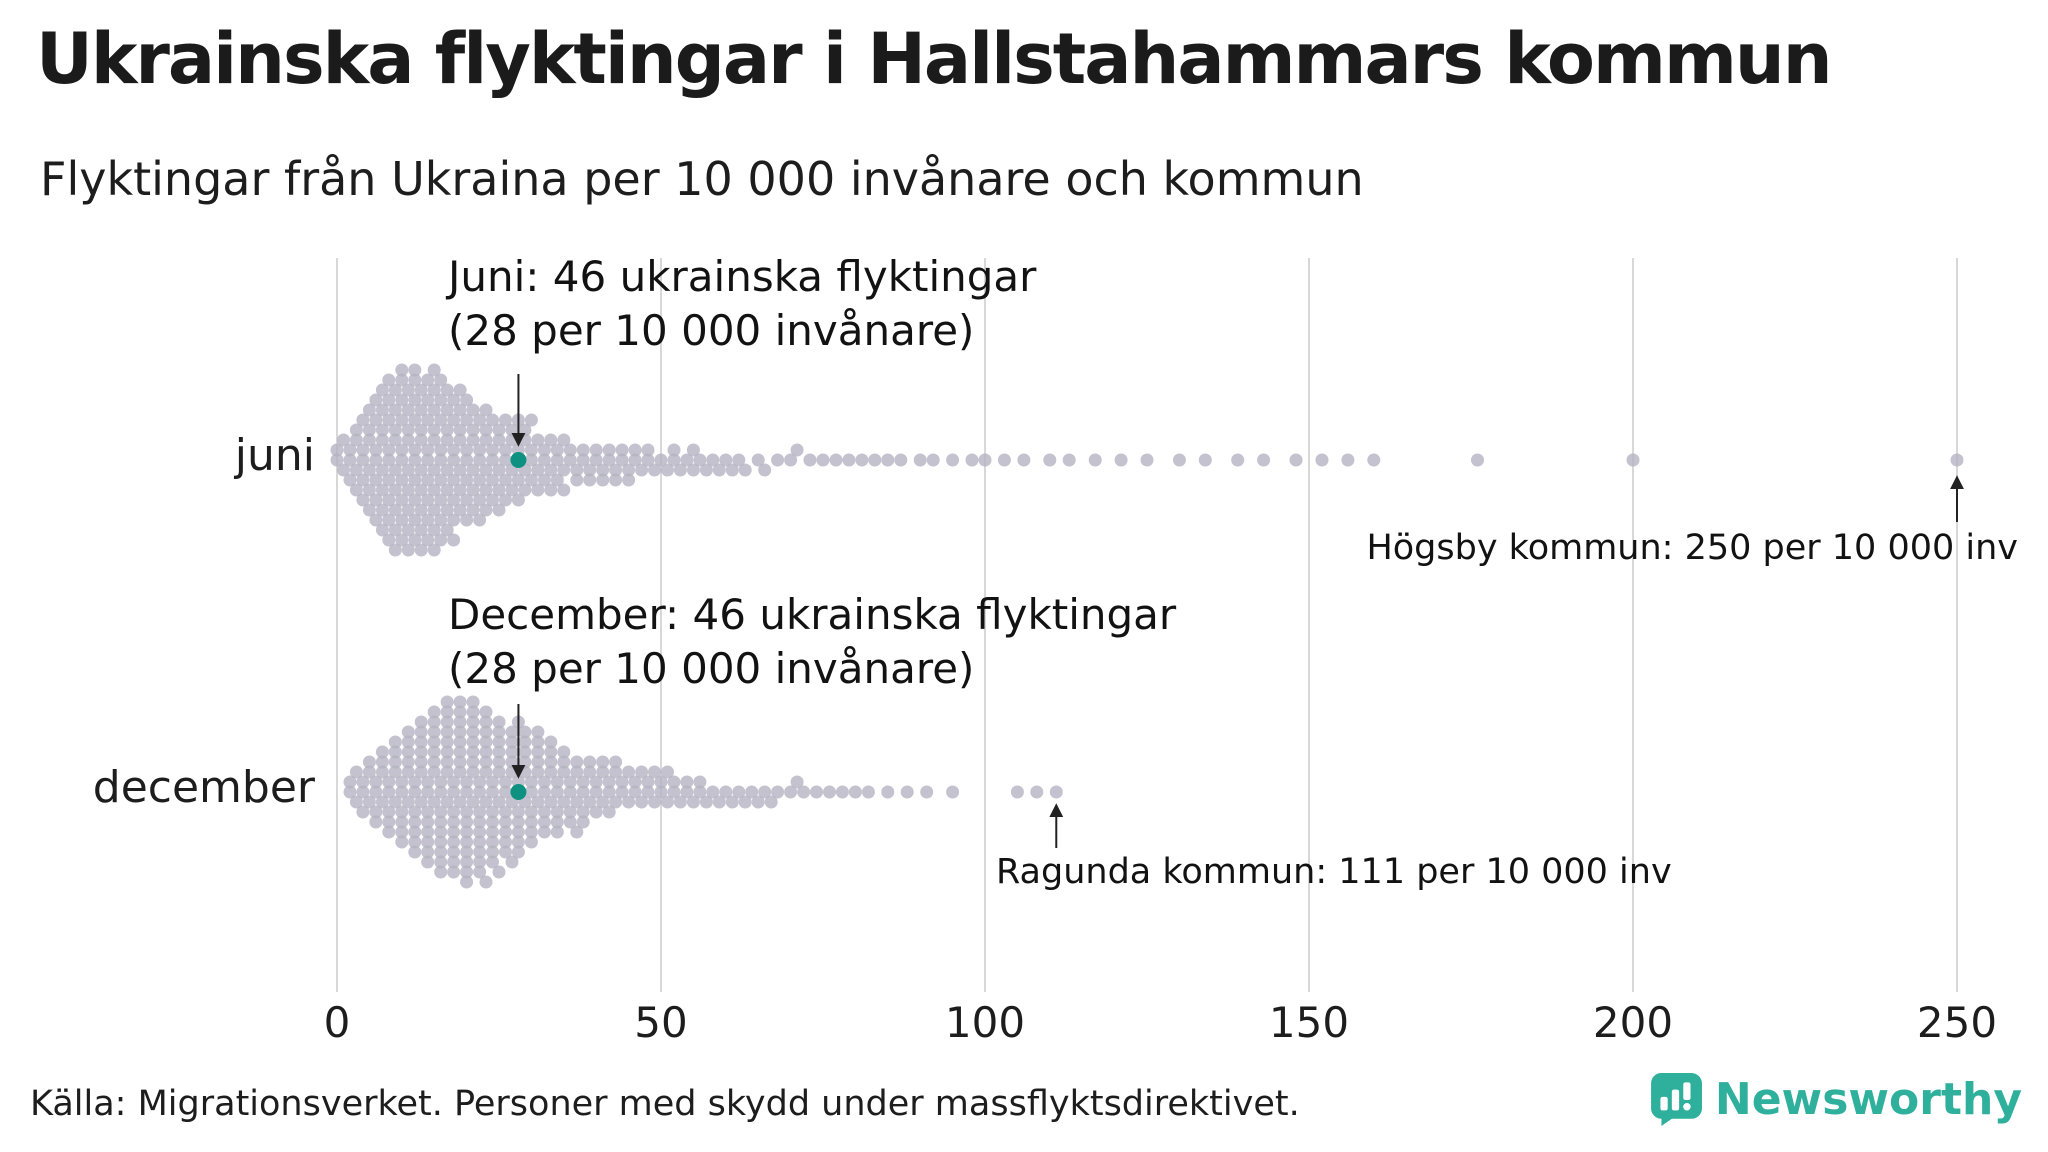 The image size is (2048, 1152). Describe the element at coordinates (1835, 1099) in the screenshot. I see `newsworthy-logo: Newsworthy` at that location.